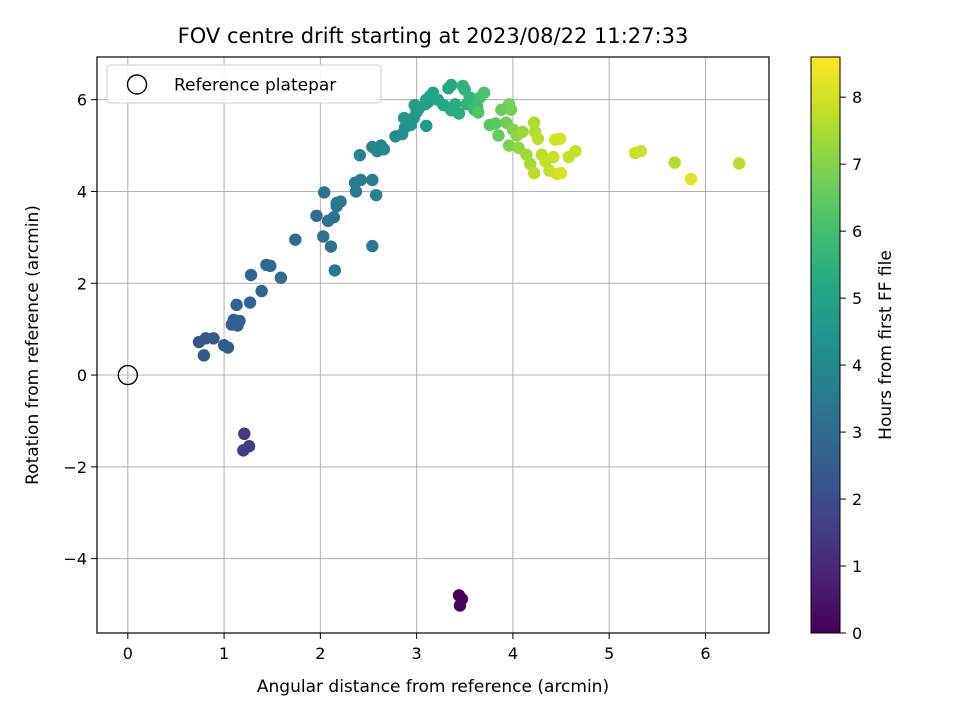 This screenshot has height=725, width=960. Describe the element at coordinates (851, 365) in the screenshot. I see `colorbar-ticks: 0 1 2 3 4 5 6 7 8` at that location.